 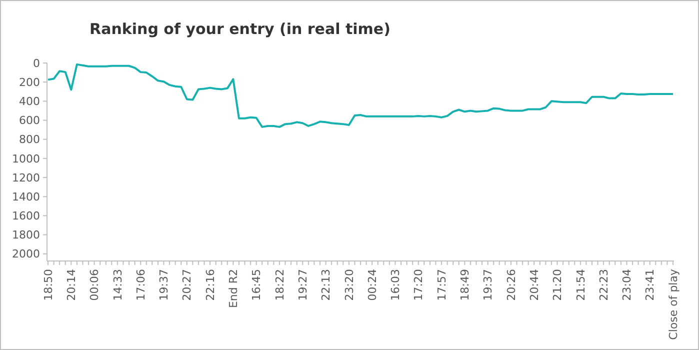 What do you see at coordinates (36, 63) in the screenshot?
I see `y-tick-label: 0` at bounding box center [36, 63].